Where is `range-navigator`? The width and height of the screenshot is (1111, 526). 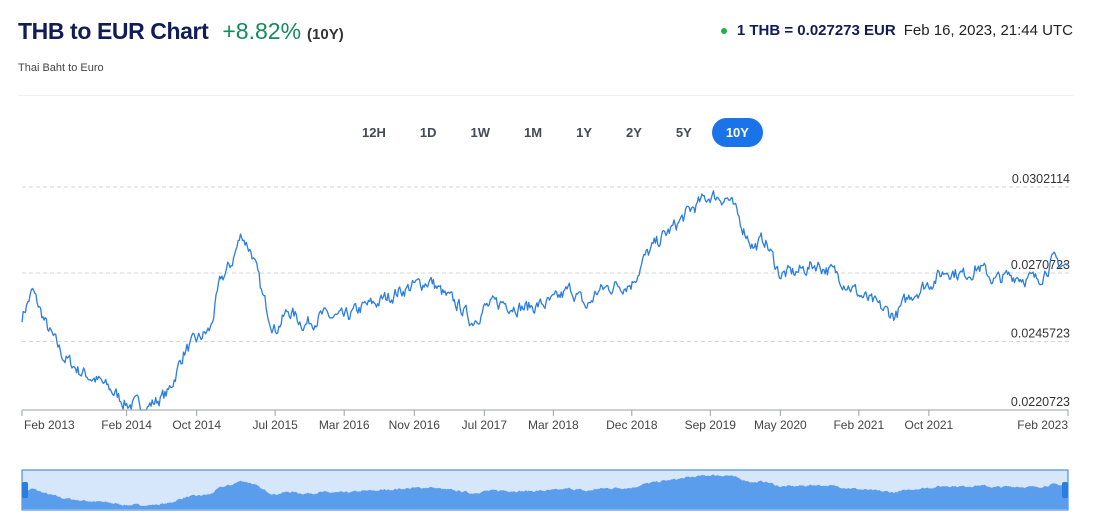
range-navigator is located at coordinates (555, 491).